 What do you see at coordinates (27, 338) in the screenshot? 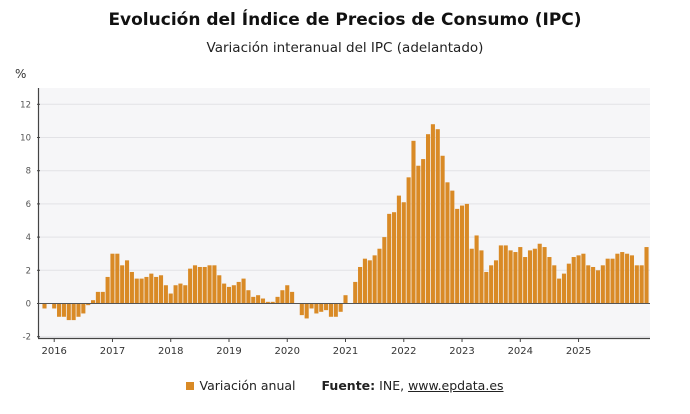
I see `y-tick-label: -2` at bounding box center [27, 338].